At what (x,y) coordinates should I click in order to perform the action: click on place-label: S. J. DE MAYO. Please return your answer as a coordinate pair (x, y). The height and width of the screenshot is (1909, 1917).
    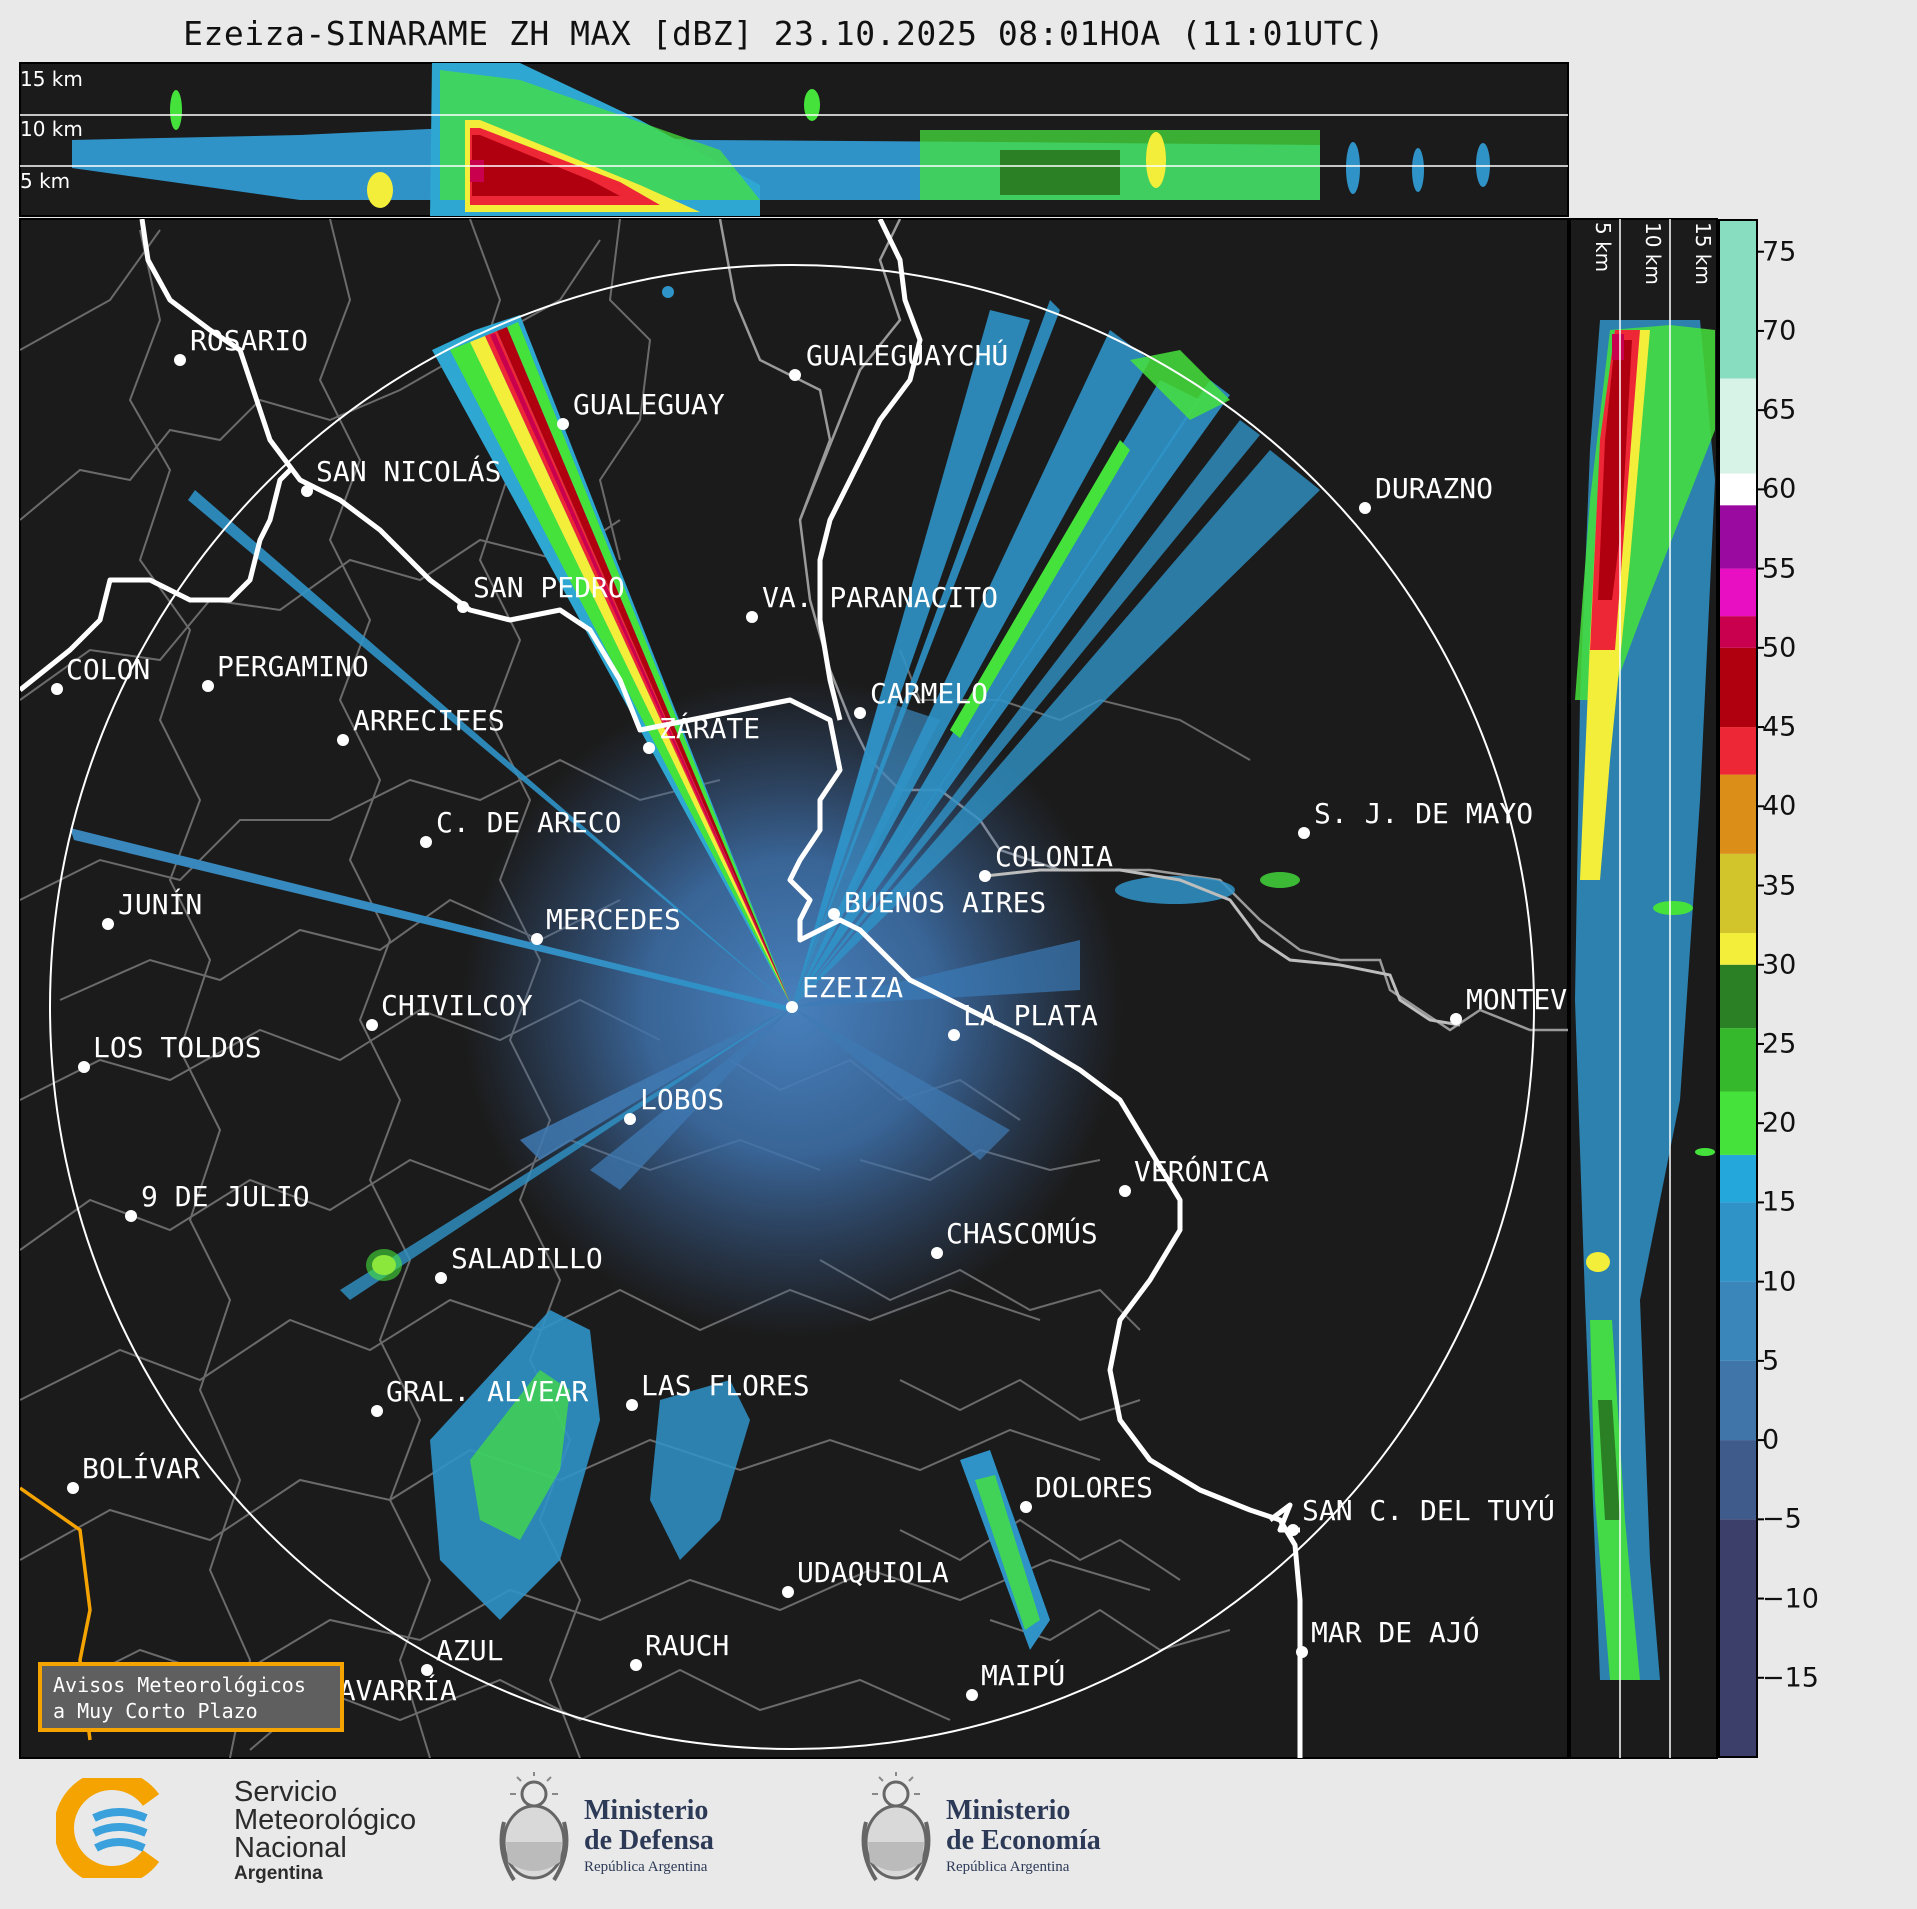
    Looking at the image, I should click on (1423, 813).